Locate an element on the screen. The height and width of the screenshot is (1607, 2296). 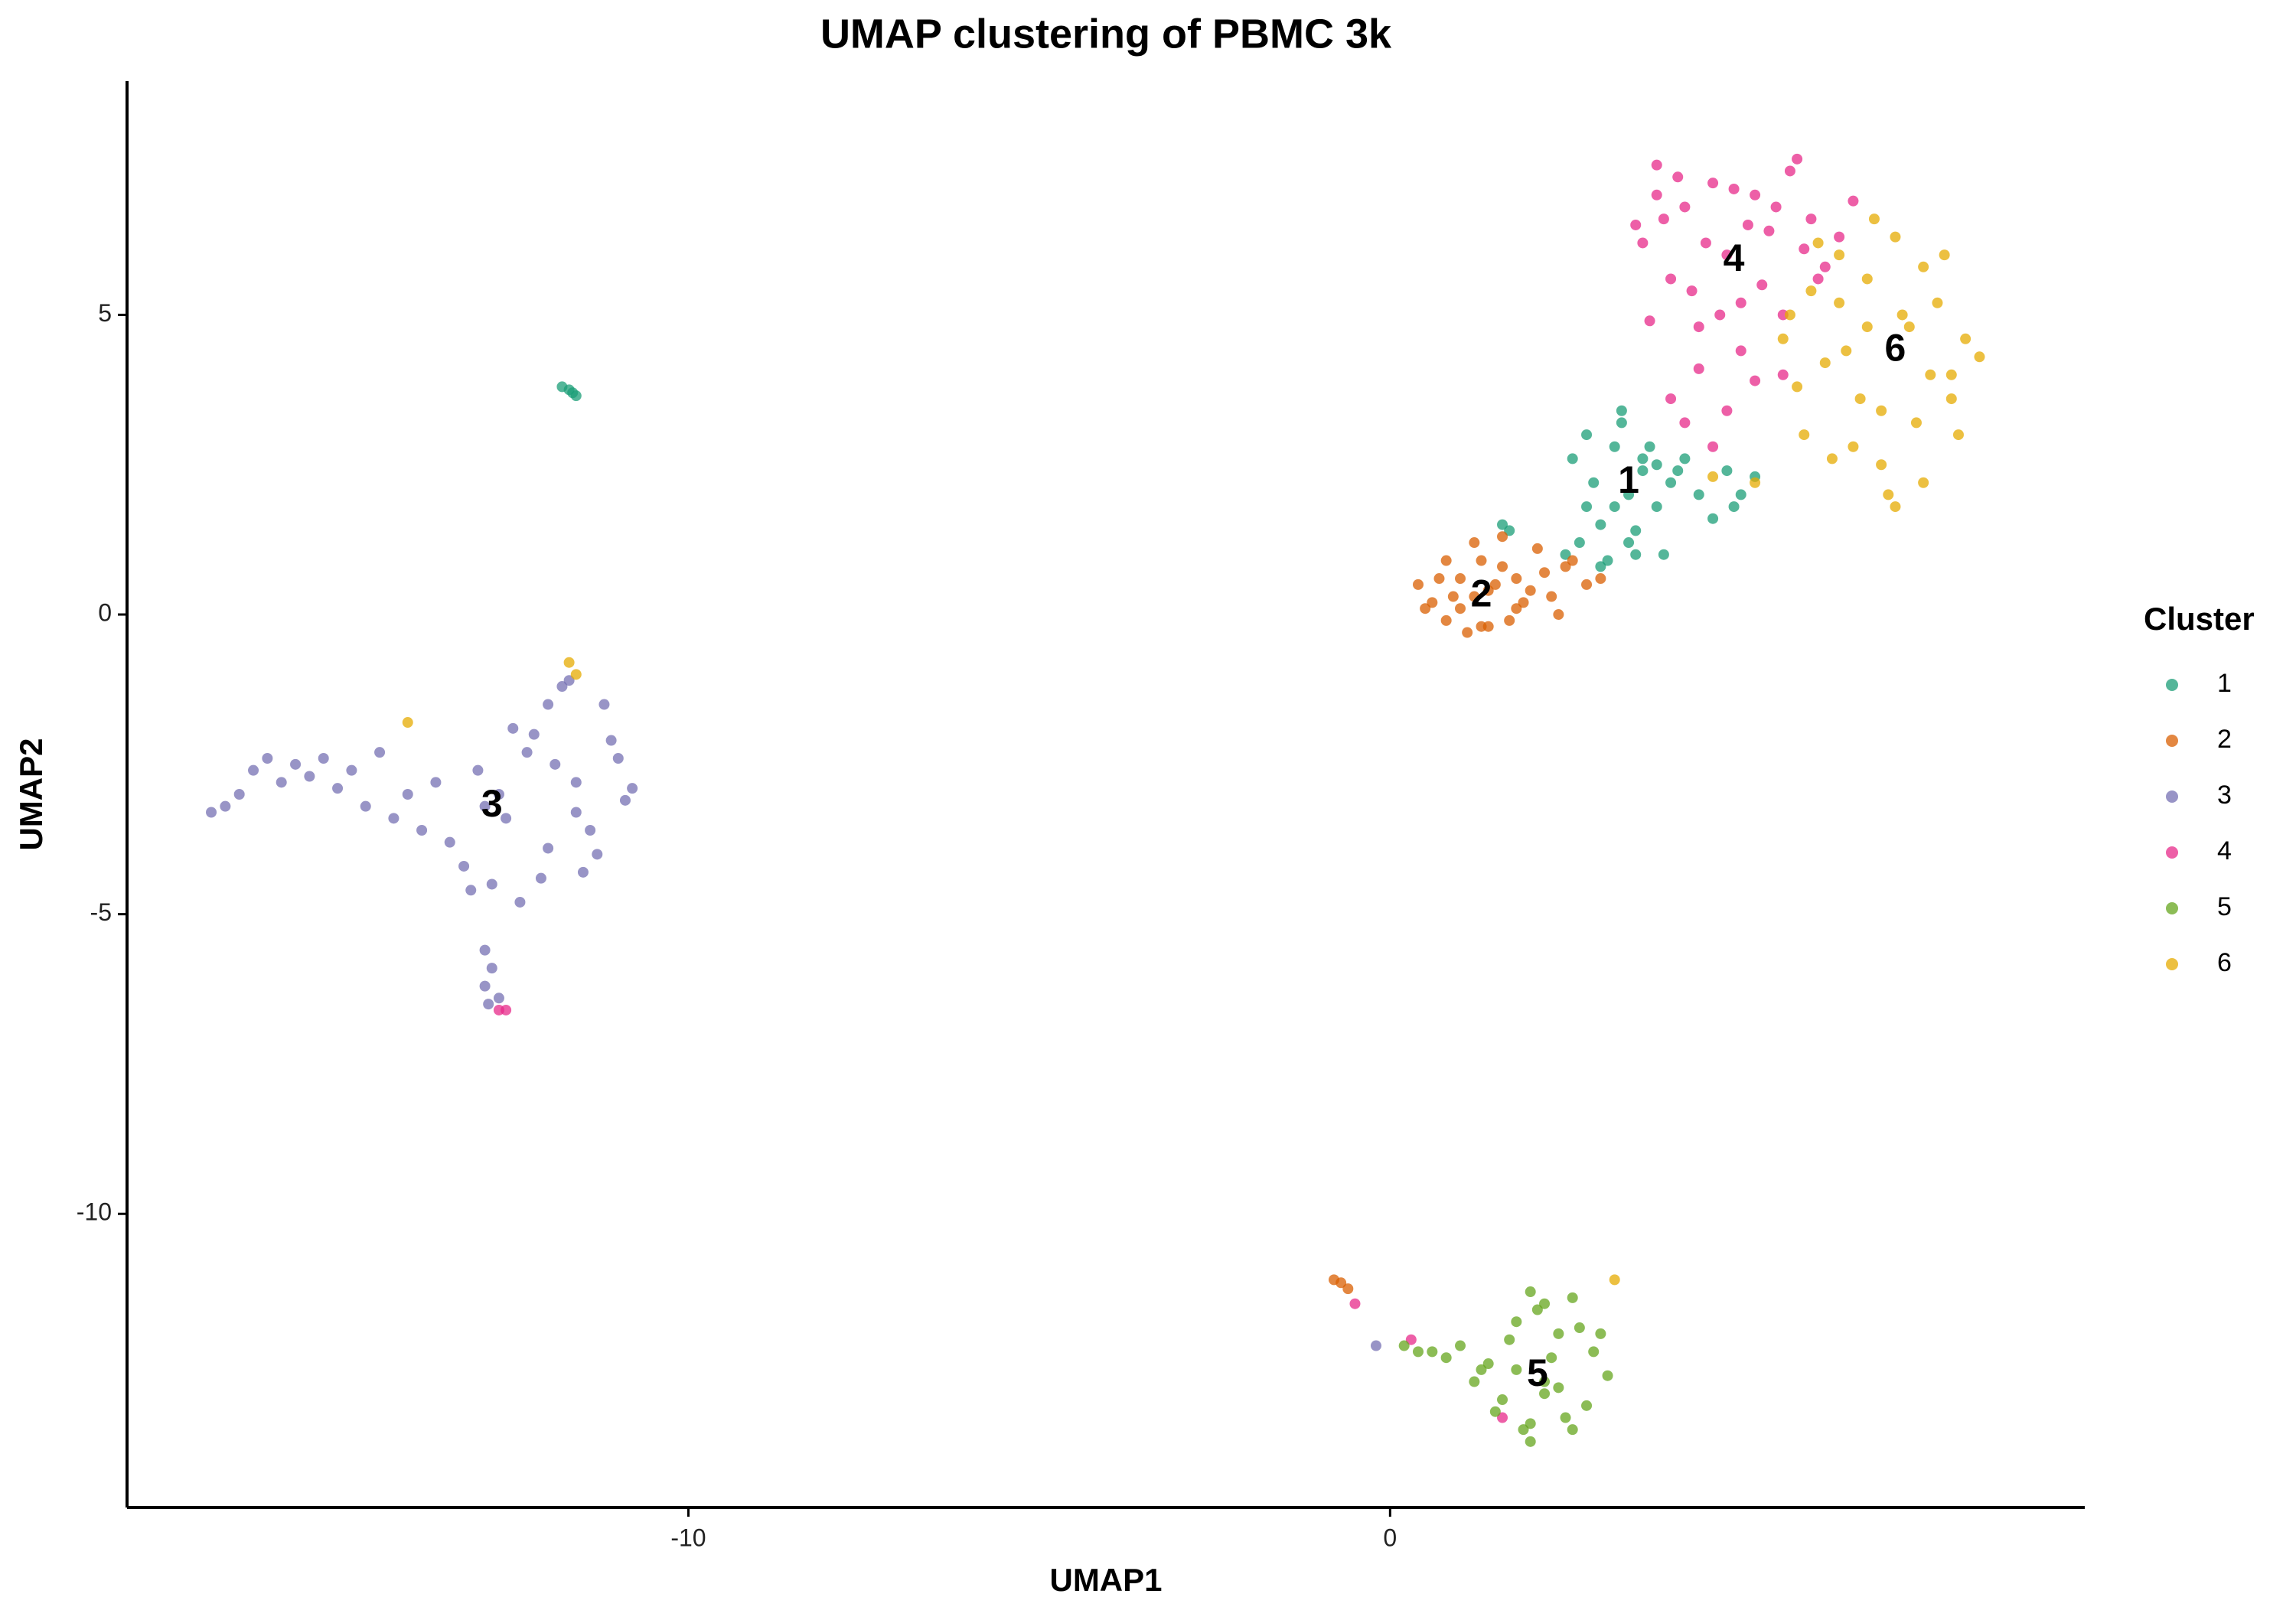
cluster-label: 5 is located at coordinates (1537, 1373).